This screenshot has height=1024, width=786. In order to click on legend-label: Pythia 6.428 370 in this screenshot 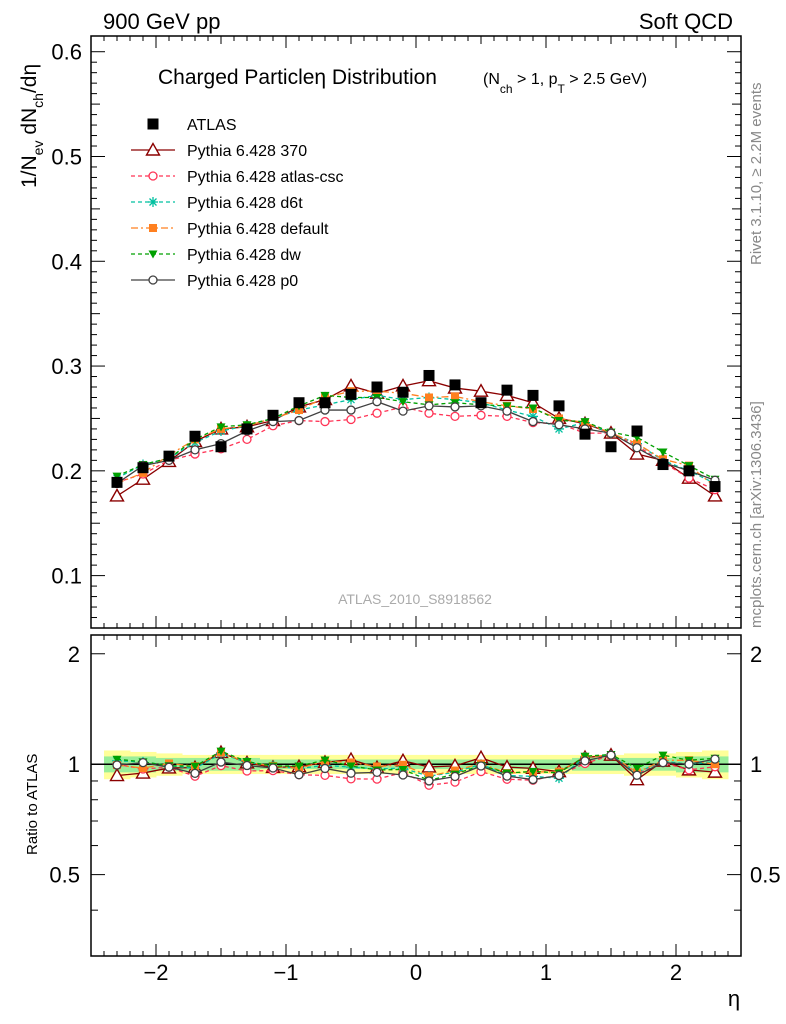, I will do `click(247, 151)`.